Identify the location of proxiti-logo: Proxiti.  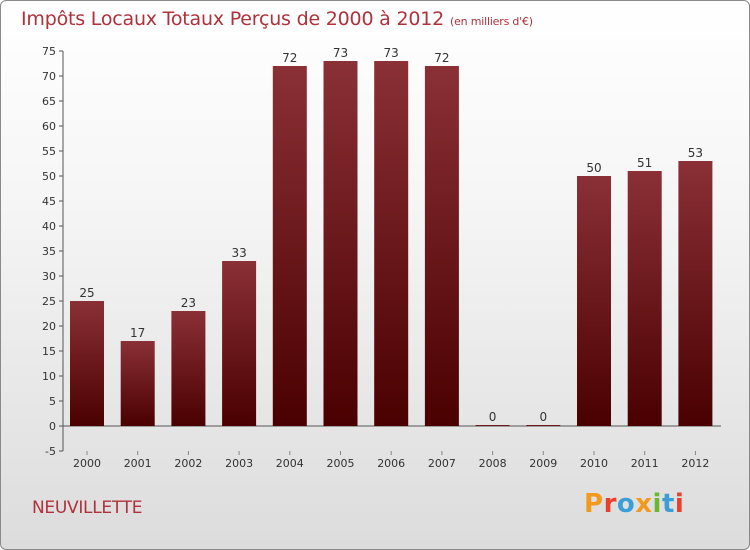
(634, 504).